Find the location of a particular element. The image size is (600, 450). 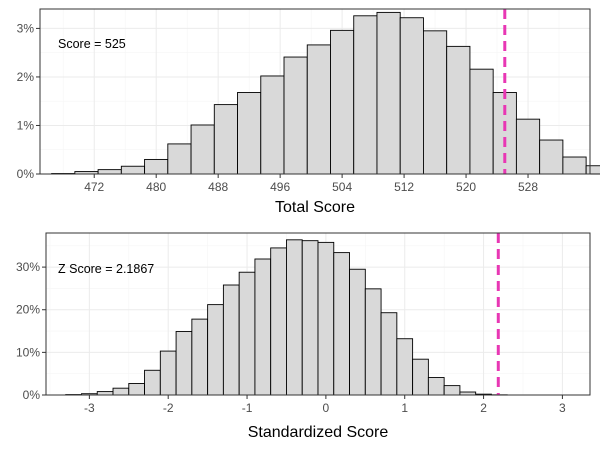

x-tick-label: 2 is located at coordinates (483, 408).